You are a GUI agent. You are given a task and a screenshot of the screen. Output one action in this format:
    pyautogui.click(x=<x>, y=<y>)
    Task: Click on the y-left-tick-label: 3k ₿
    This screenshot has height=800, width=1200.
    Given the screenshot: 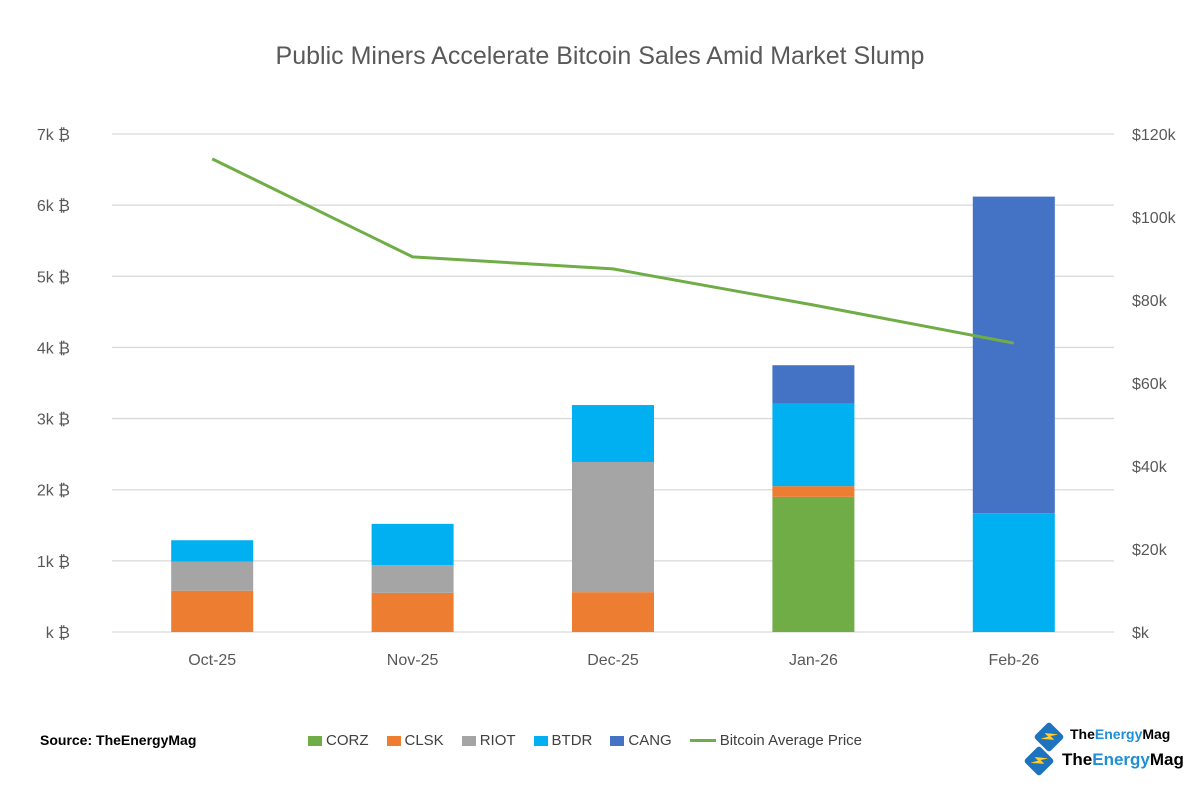 What is the action you would take?
    pyautogui.click(x=53, y=420)
    